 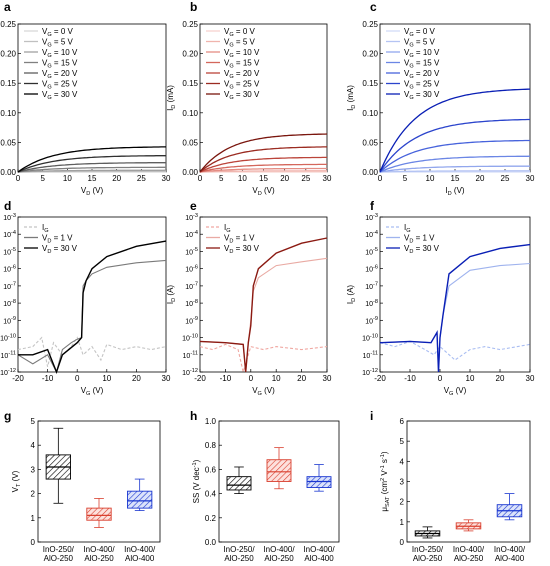 I want to click on legend-label: VG​ = 15 V, so click(x=242, y=64).